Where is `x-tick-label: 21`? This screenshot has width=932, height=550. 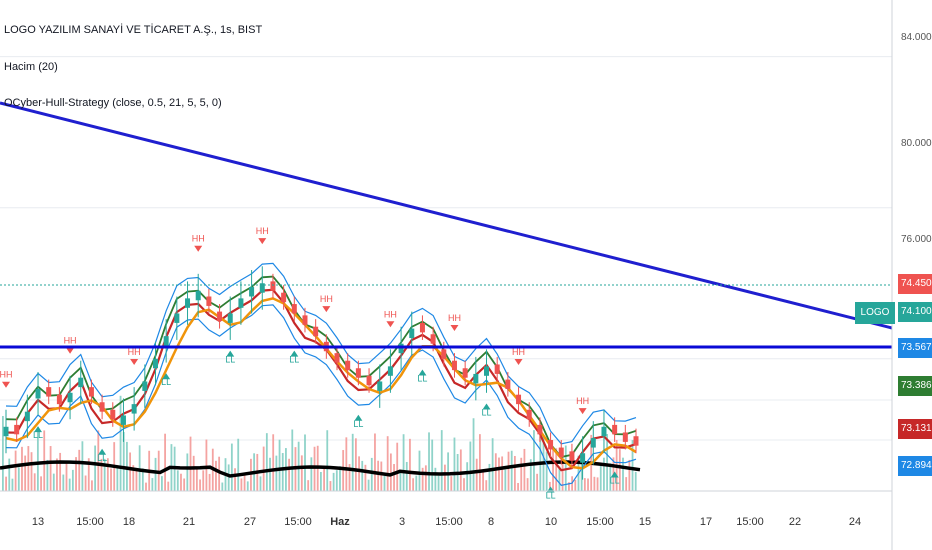
x-tick-label: 21 is located at coordinates (189, 522).